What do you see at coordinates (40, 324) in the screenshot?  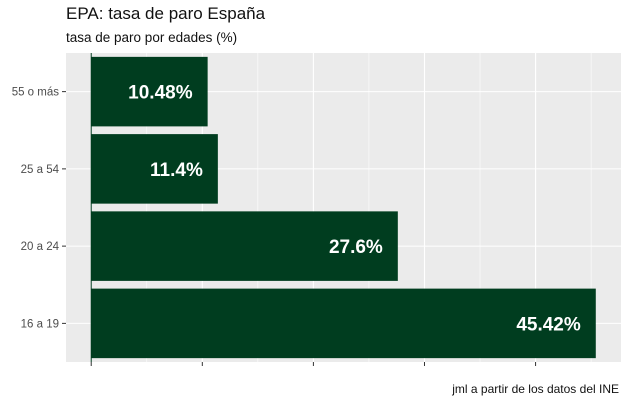 I see `y-tick-label: 16 a 19` at bounding box center [40, 324].